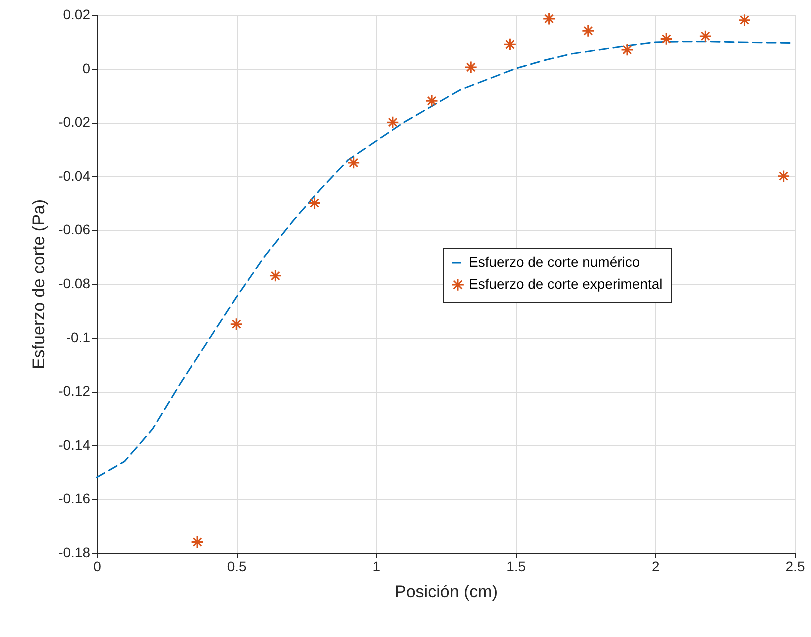 The image size is (811, 637). Describe the element at coordinates (78, 337) in the screenshot. I see `y-tick-label: -0.1` at that location.